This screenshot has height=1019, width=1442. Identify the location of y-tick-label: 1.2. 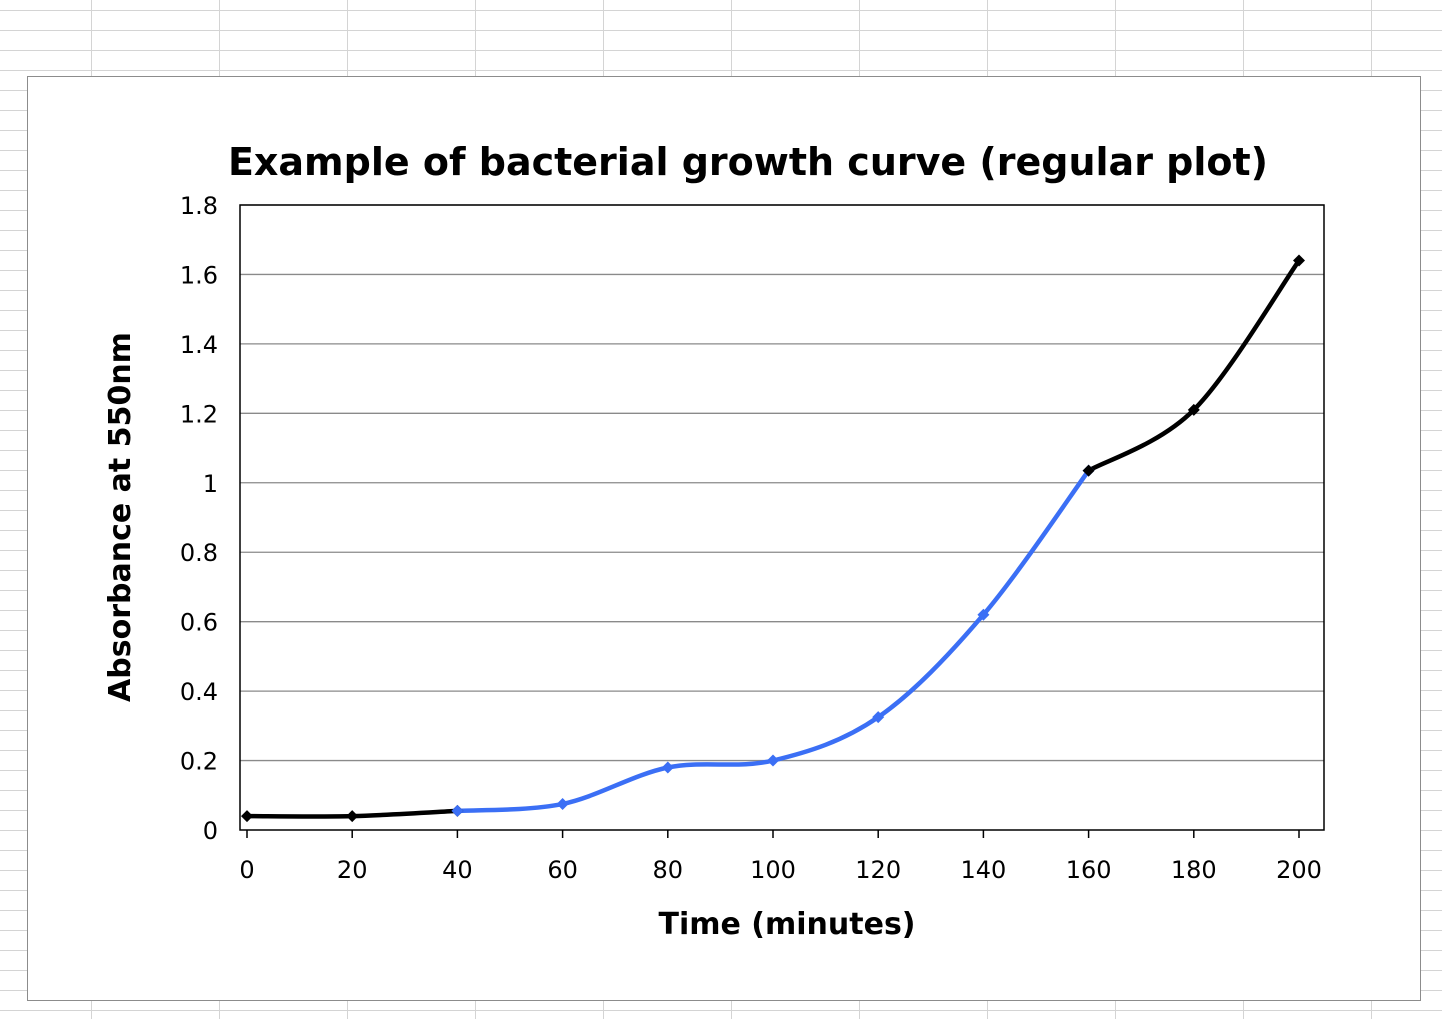
(199, 414).